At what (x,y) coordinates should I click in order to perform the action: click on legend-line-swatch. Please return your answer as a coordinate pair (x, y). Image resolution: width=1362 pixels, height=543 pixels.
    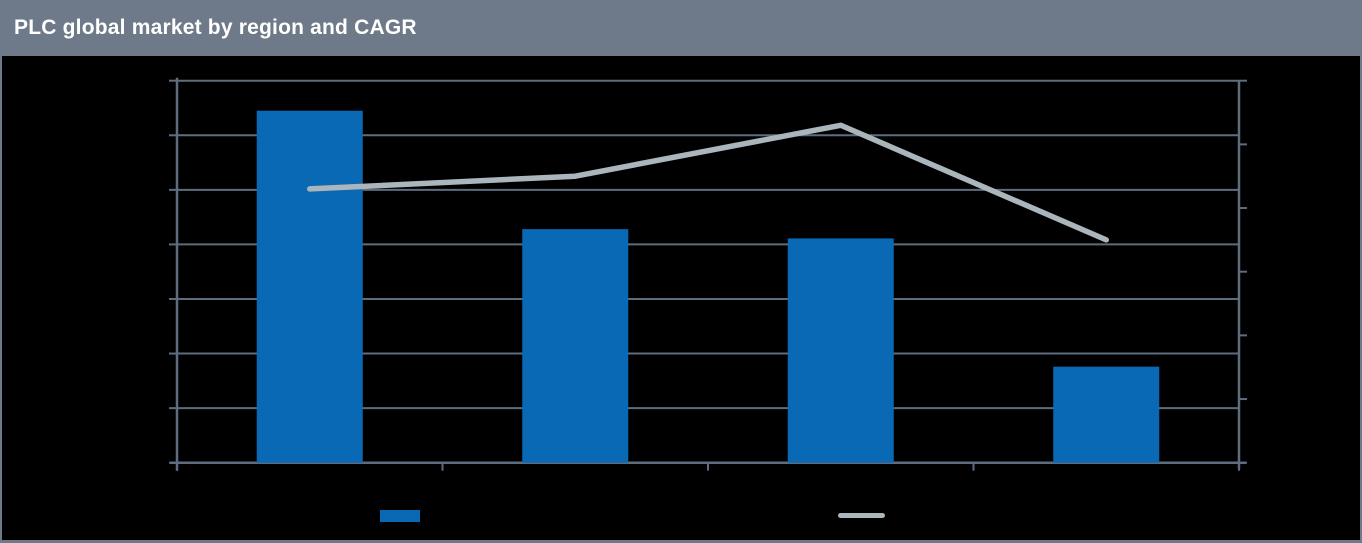
    Looking at the image, I should click on (861, 515).